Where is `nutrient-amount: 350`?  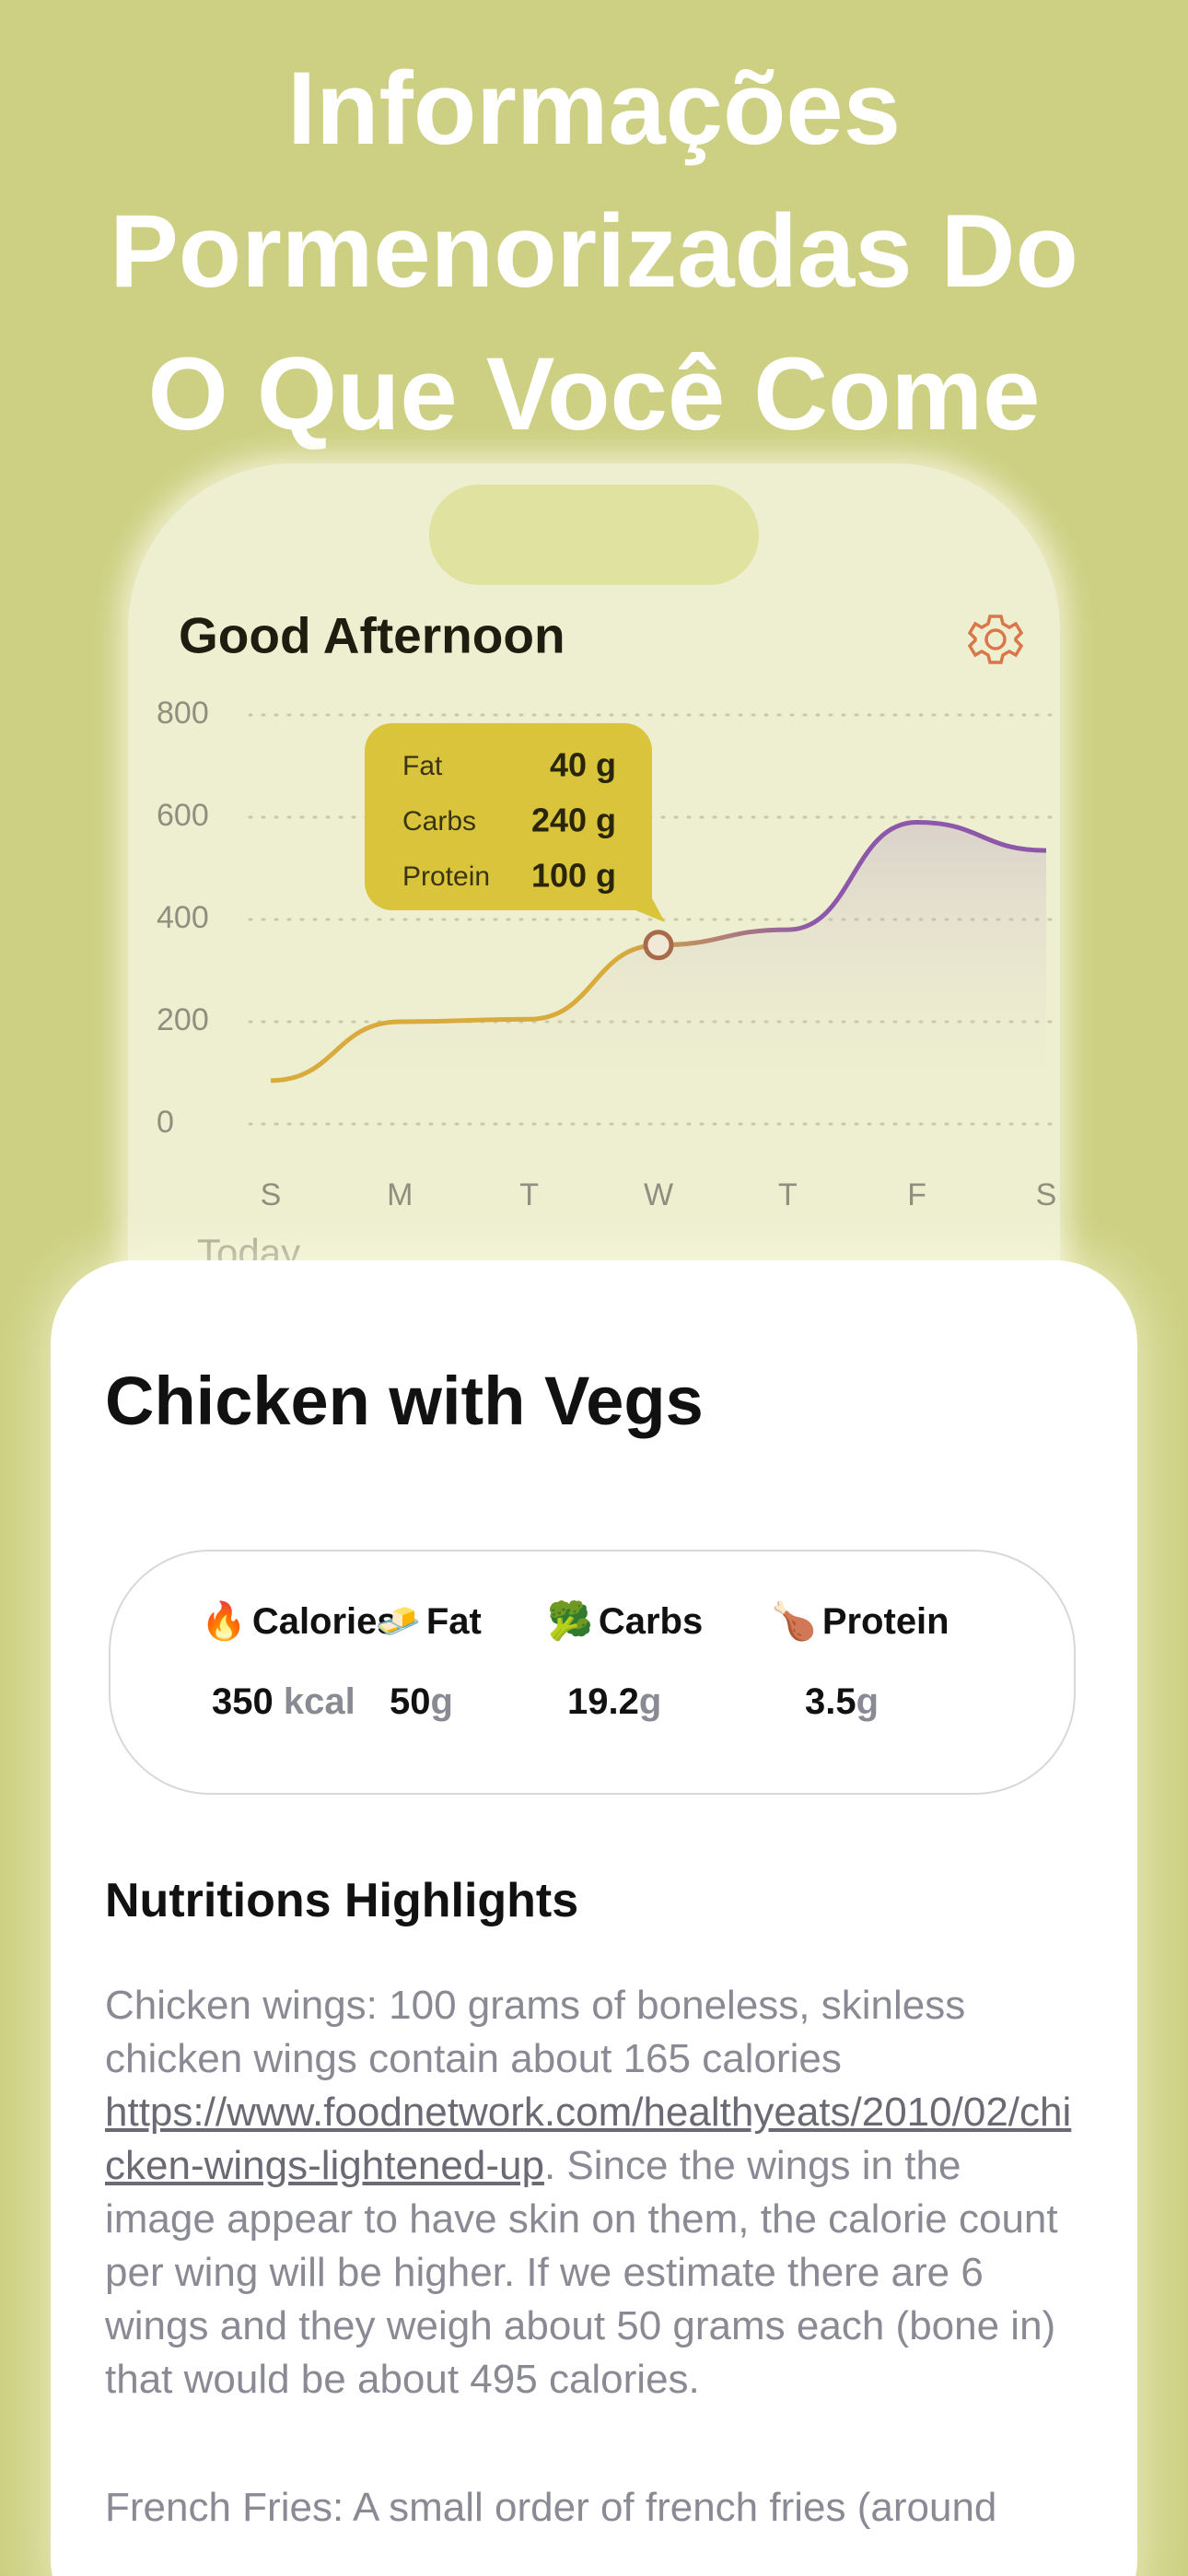 nutrient-amount: 350 is located at coordinates (243, 1701).